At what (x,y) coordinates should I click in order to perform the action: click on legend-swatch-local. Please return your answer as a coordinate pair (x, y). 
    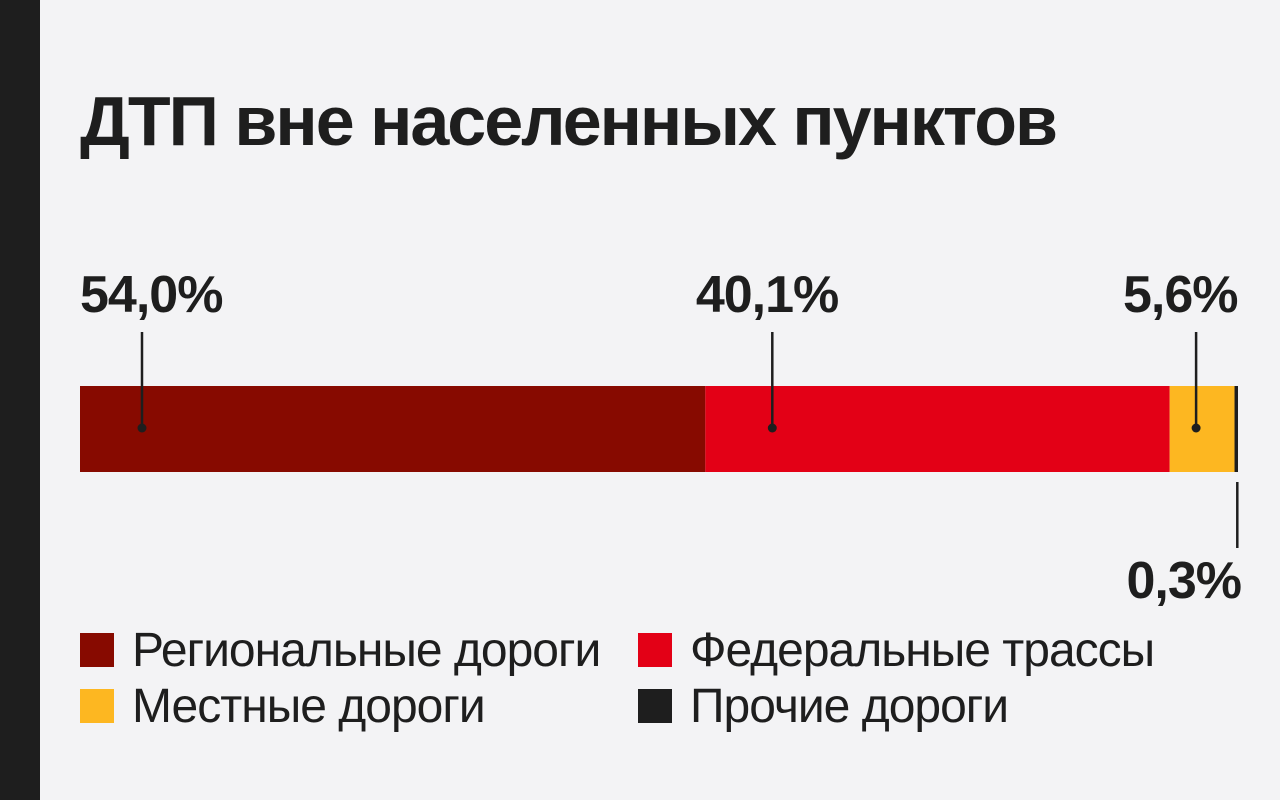
    Looking at the image, I should click on (97, 706).